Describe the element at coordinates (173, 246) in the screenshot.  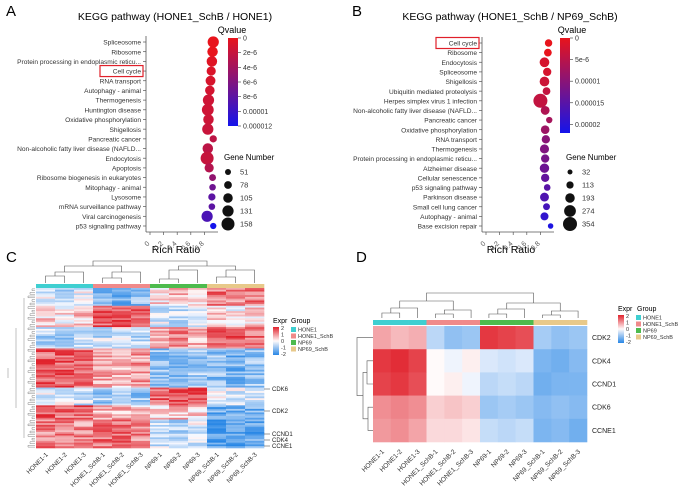
I see `x-tick-label: 0.4` at that location.